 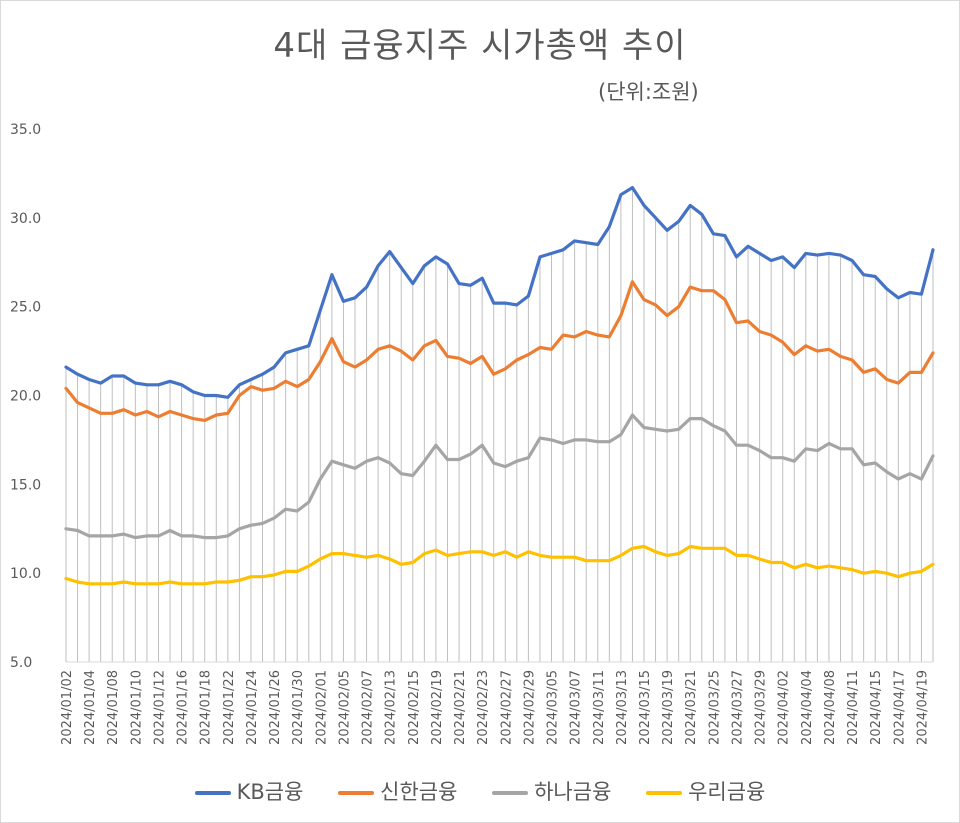 What do you see at coordinates (499, 565) in the screenshot?
I see `series-line-woori` at bounding box center [499, 565].